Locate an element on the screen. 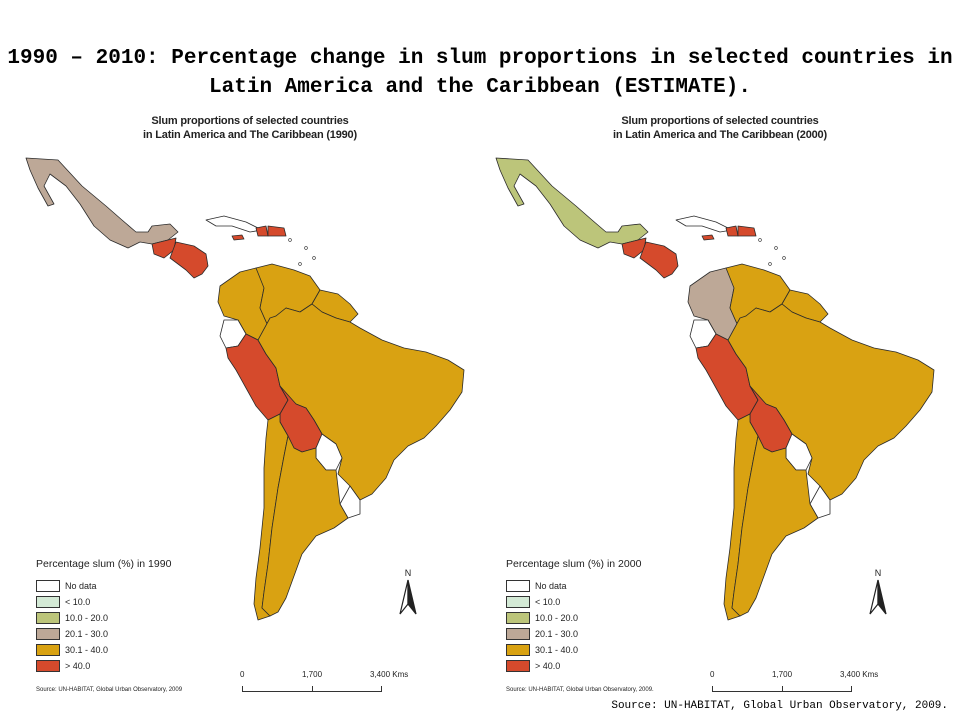 The width and height of the screenshot is (960, 720). legend-title: Percentage slum (%) in 1990 is located at coordinates (104, 564).